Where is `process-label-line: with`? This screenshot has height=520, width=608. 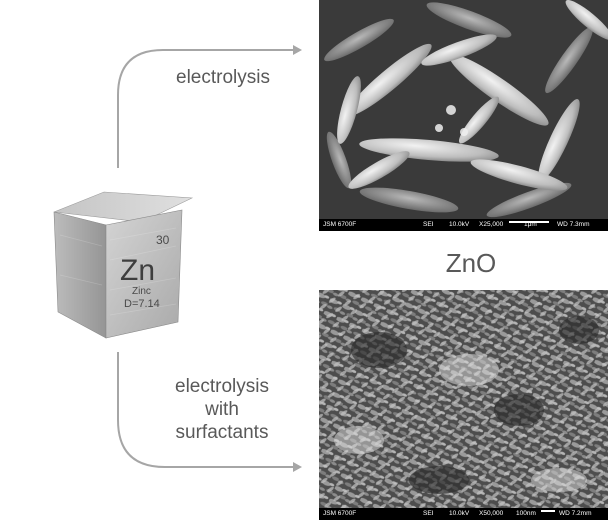
process-label-line: with is located at coordinates (222, 409).